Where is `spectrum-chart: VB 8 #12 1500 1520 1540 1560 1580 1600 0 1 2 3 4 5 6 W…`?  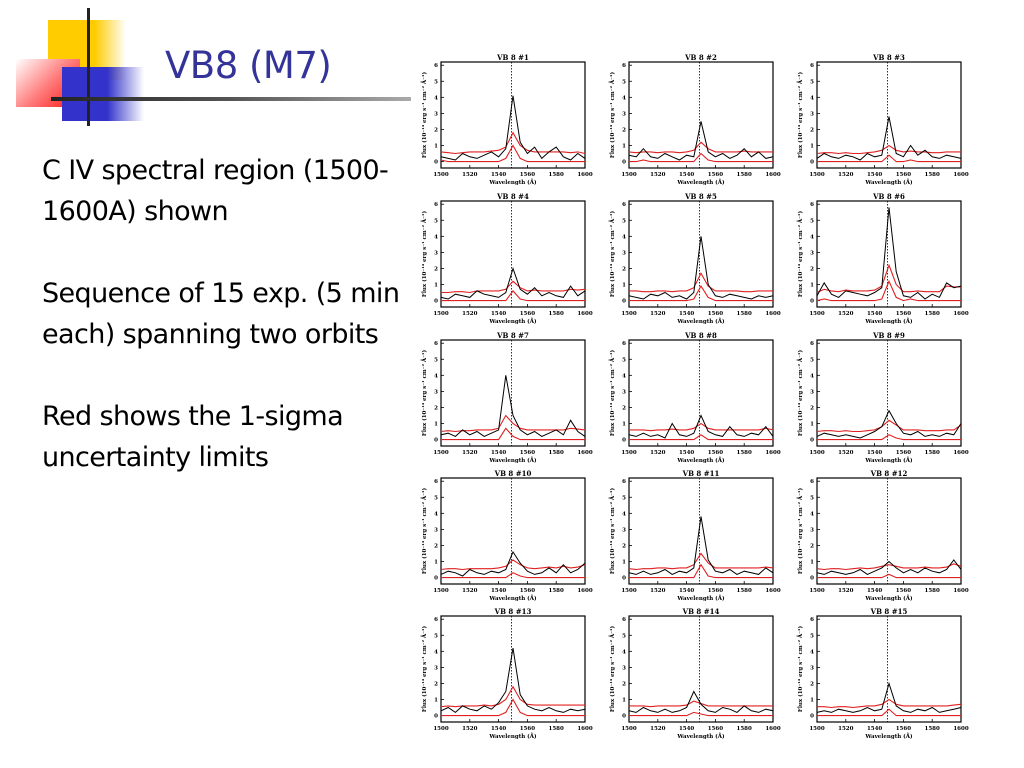
spectrum-chart: VB 8 #12 1500 1520 1540 1560 1580 1600 0 1 2 3 4 5 6 W… is located at coordinates (882, 535).